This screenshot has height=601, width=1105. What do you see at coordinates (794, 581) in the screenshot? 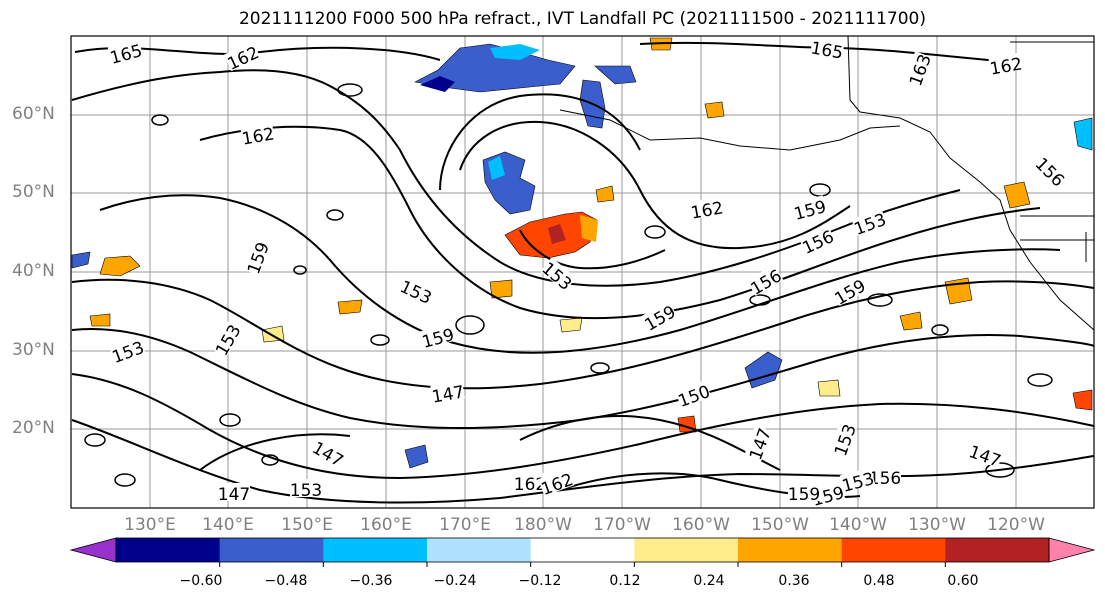
I see `colorbar-tick-label: 0.36` at bounding box center [794, 581].